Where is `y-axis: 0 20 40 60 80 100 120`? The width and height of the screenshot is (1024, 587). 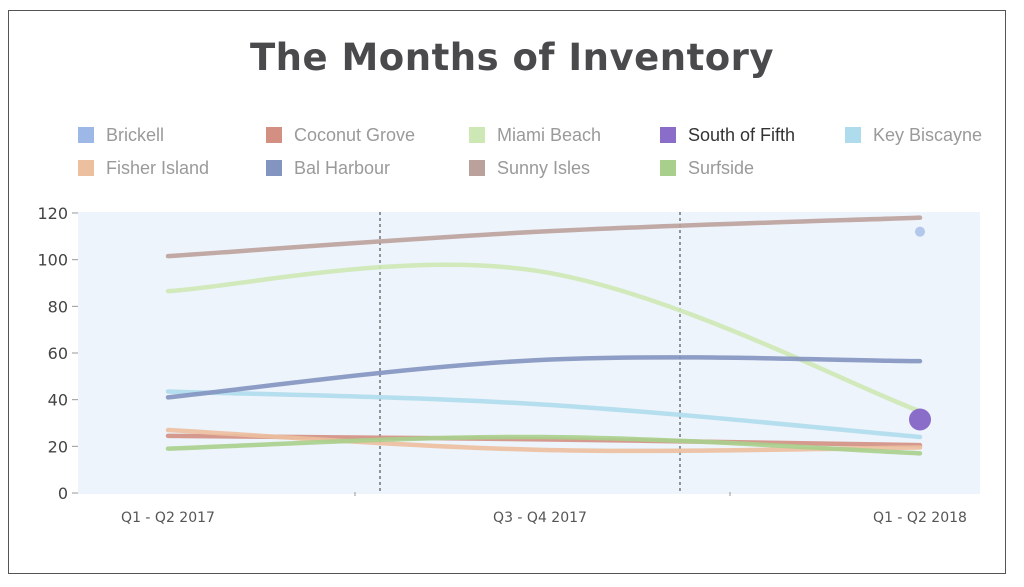
y-axis: 0 20 40 60 80 100 120 is located at coordinates (57, 353).